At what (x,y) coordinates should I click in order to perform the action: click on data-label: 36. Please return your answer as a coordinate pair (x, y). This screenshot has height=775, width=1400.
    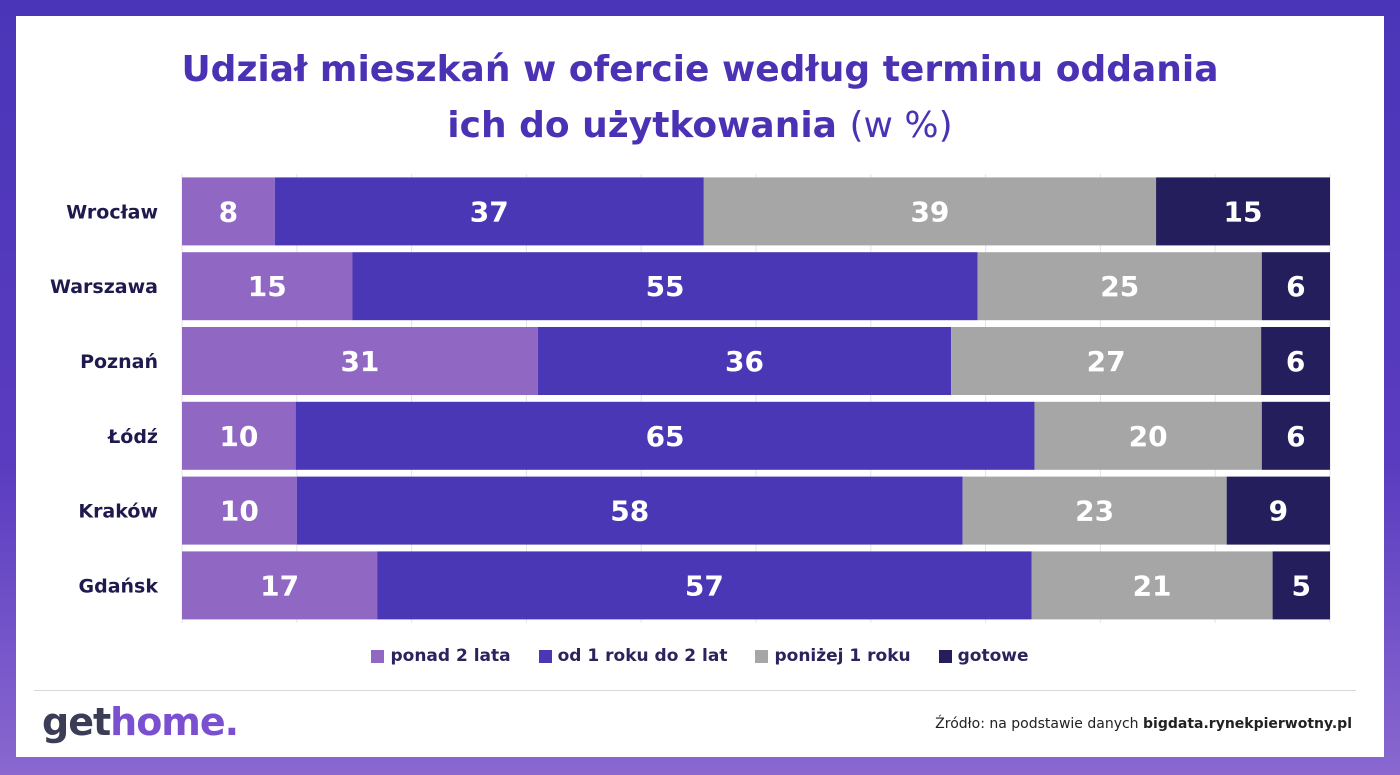
    Looking at the image, I should click on (744, 361).